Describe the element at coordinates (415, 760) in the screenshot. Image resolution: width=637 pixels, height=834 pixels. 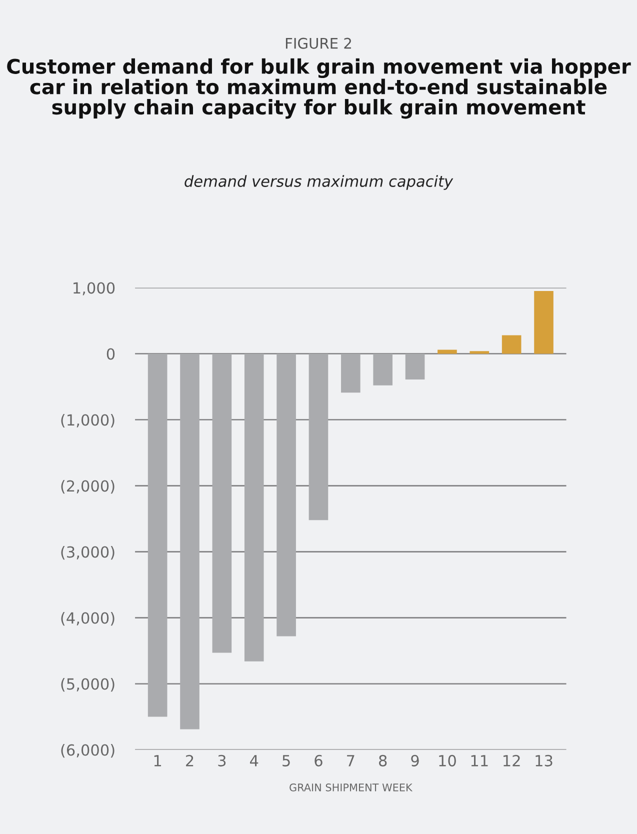
I see `x-tick-label: 9` at that location.